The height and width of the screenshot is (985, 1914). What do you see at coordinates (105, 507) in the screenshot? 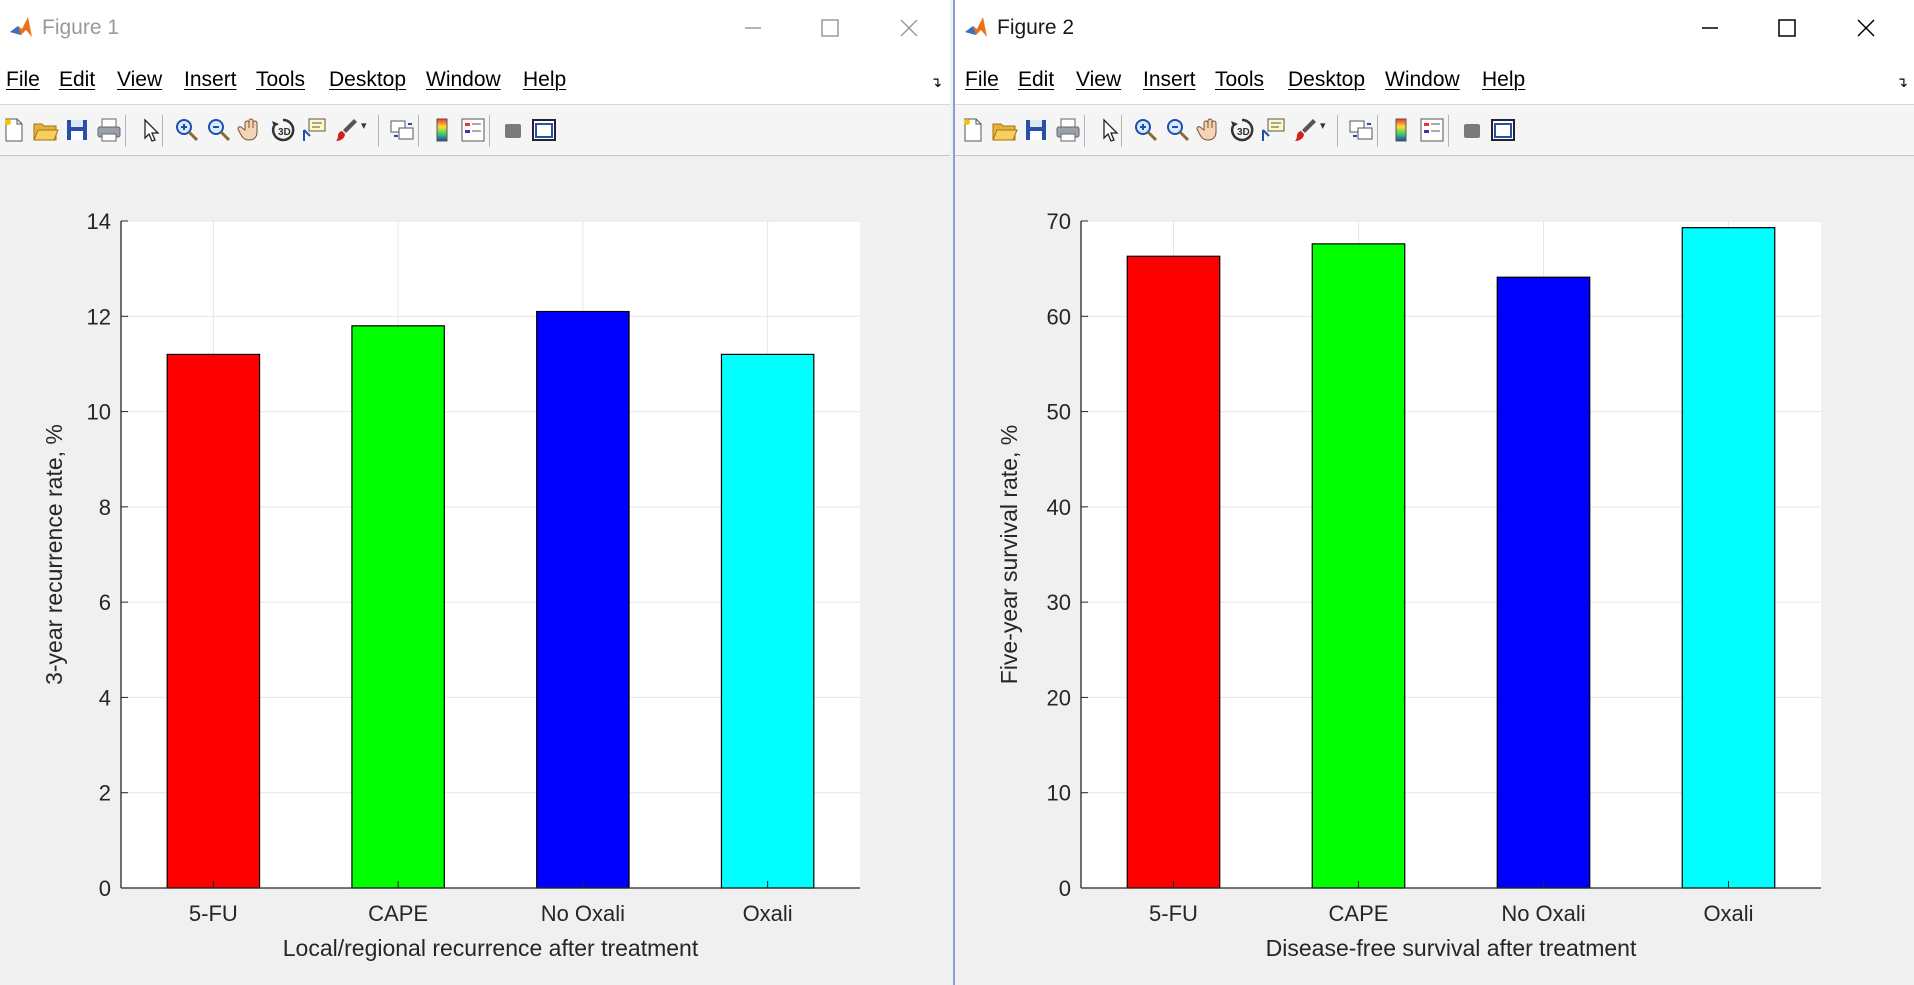
I see `y-tick-label: 8` at bounding box center [105, 507].